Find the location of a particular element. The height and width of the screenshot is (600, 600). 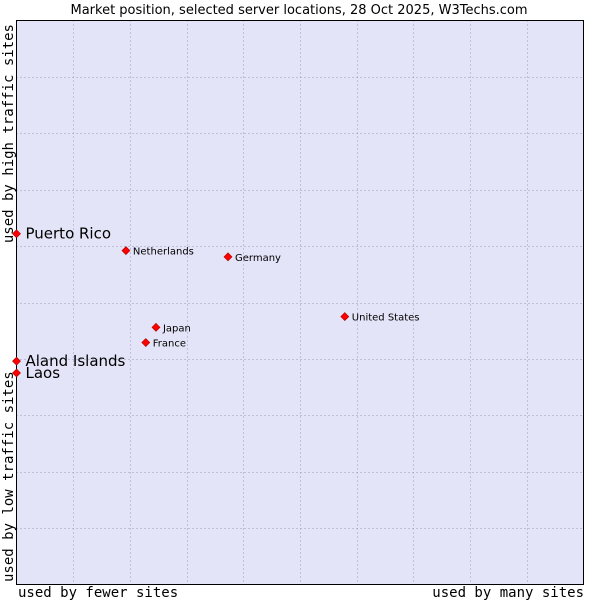

data-point-aland-islands: Aland Islands is located at coordinates (69, 361).